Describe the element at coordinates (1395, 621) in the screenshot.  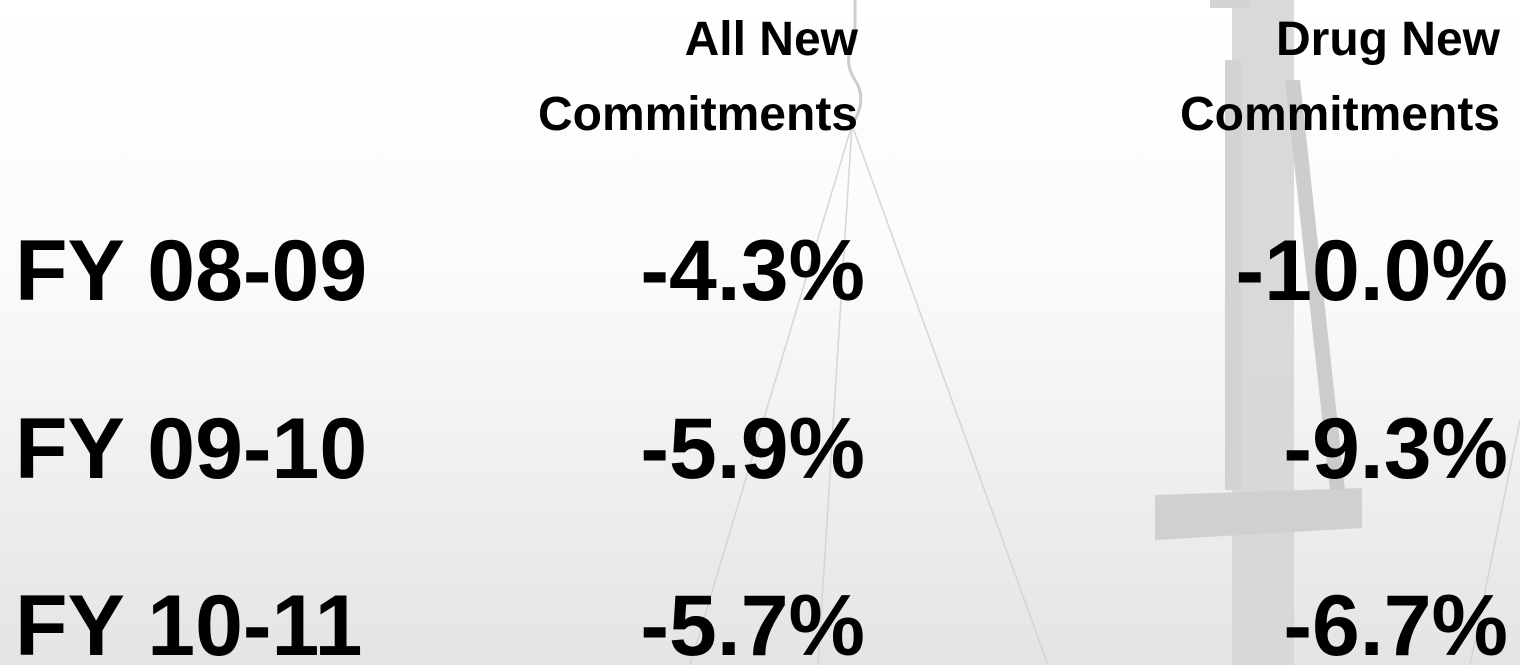
I see `cell-value: -6.7%` at that location.